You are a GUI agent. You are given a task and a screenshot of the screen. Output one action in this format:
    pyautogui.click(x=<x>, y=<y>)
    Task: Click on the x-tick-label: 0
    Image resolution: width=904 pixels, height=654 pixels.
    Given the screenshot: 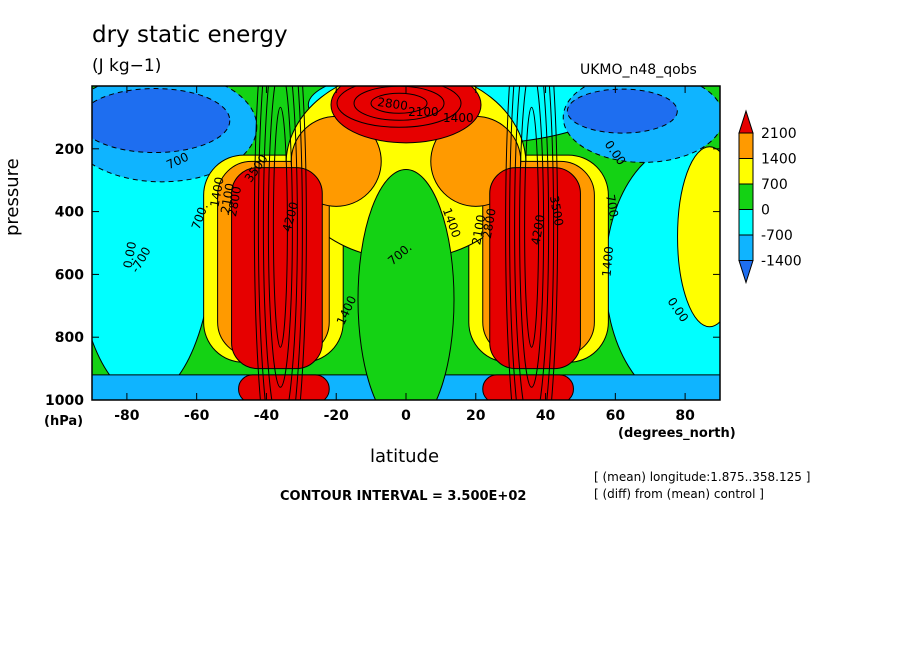 What is the action you would take?
    pyautogui.click(x=406, y=416)
    